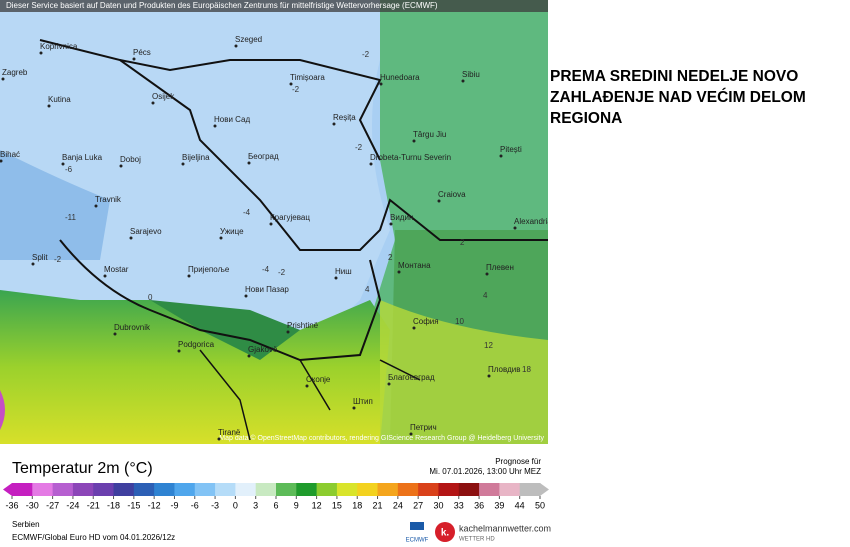 The height and width of the screenshot is (547, 850). Describe the element at coordinates (11, 505) in the screenshot. I see `colorbar-tick-label: -36` at that location.